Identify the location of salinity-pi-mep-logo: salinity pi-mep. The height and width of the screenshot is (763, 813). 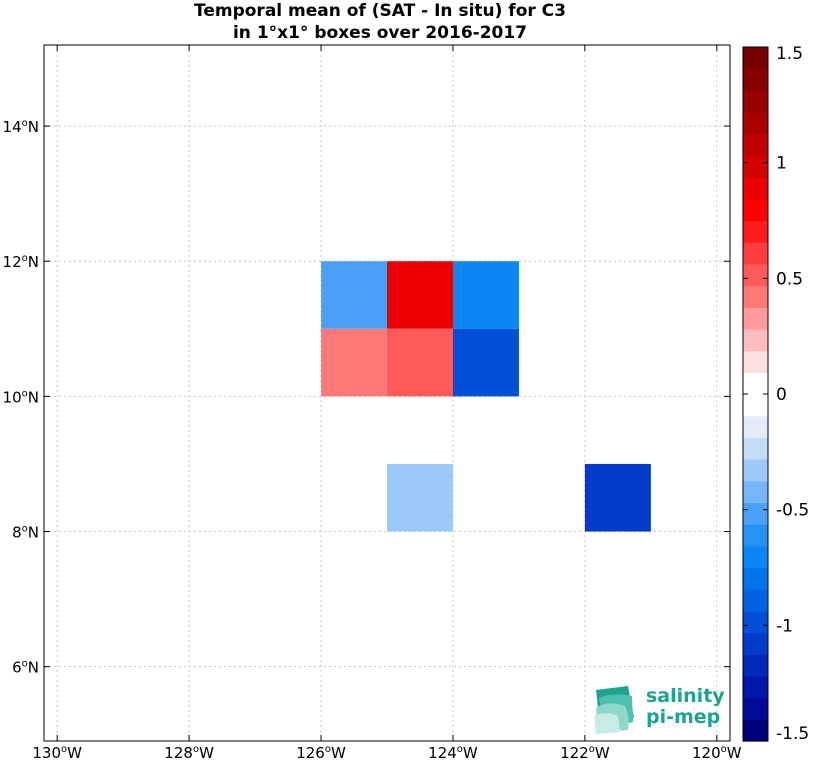
(659, 709).